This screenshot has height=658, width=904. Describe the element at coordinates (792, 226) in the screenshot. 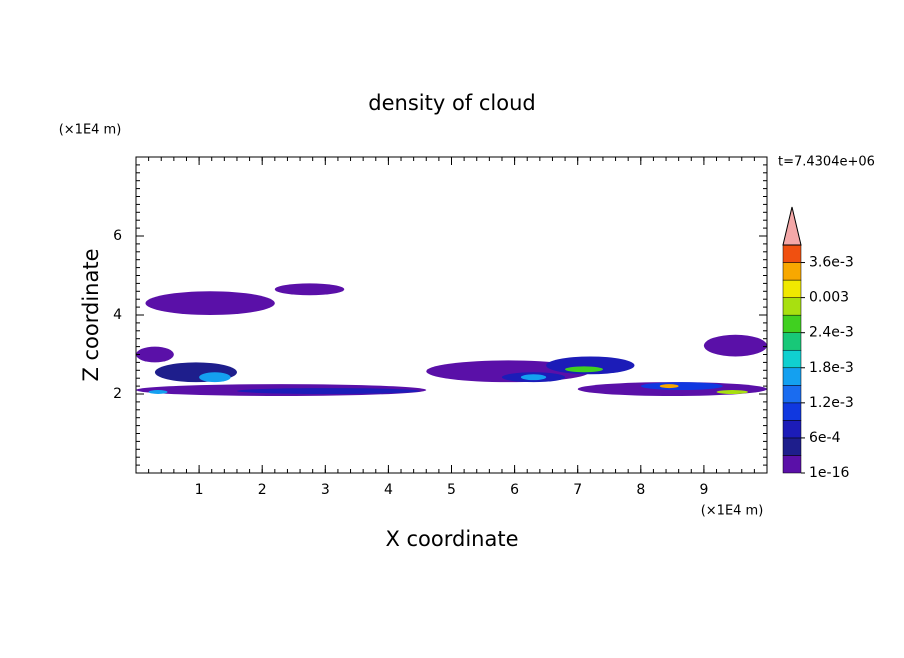

I see `colorbar-extension` at that location.